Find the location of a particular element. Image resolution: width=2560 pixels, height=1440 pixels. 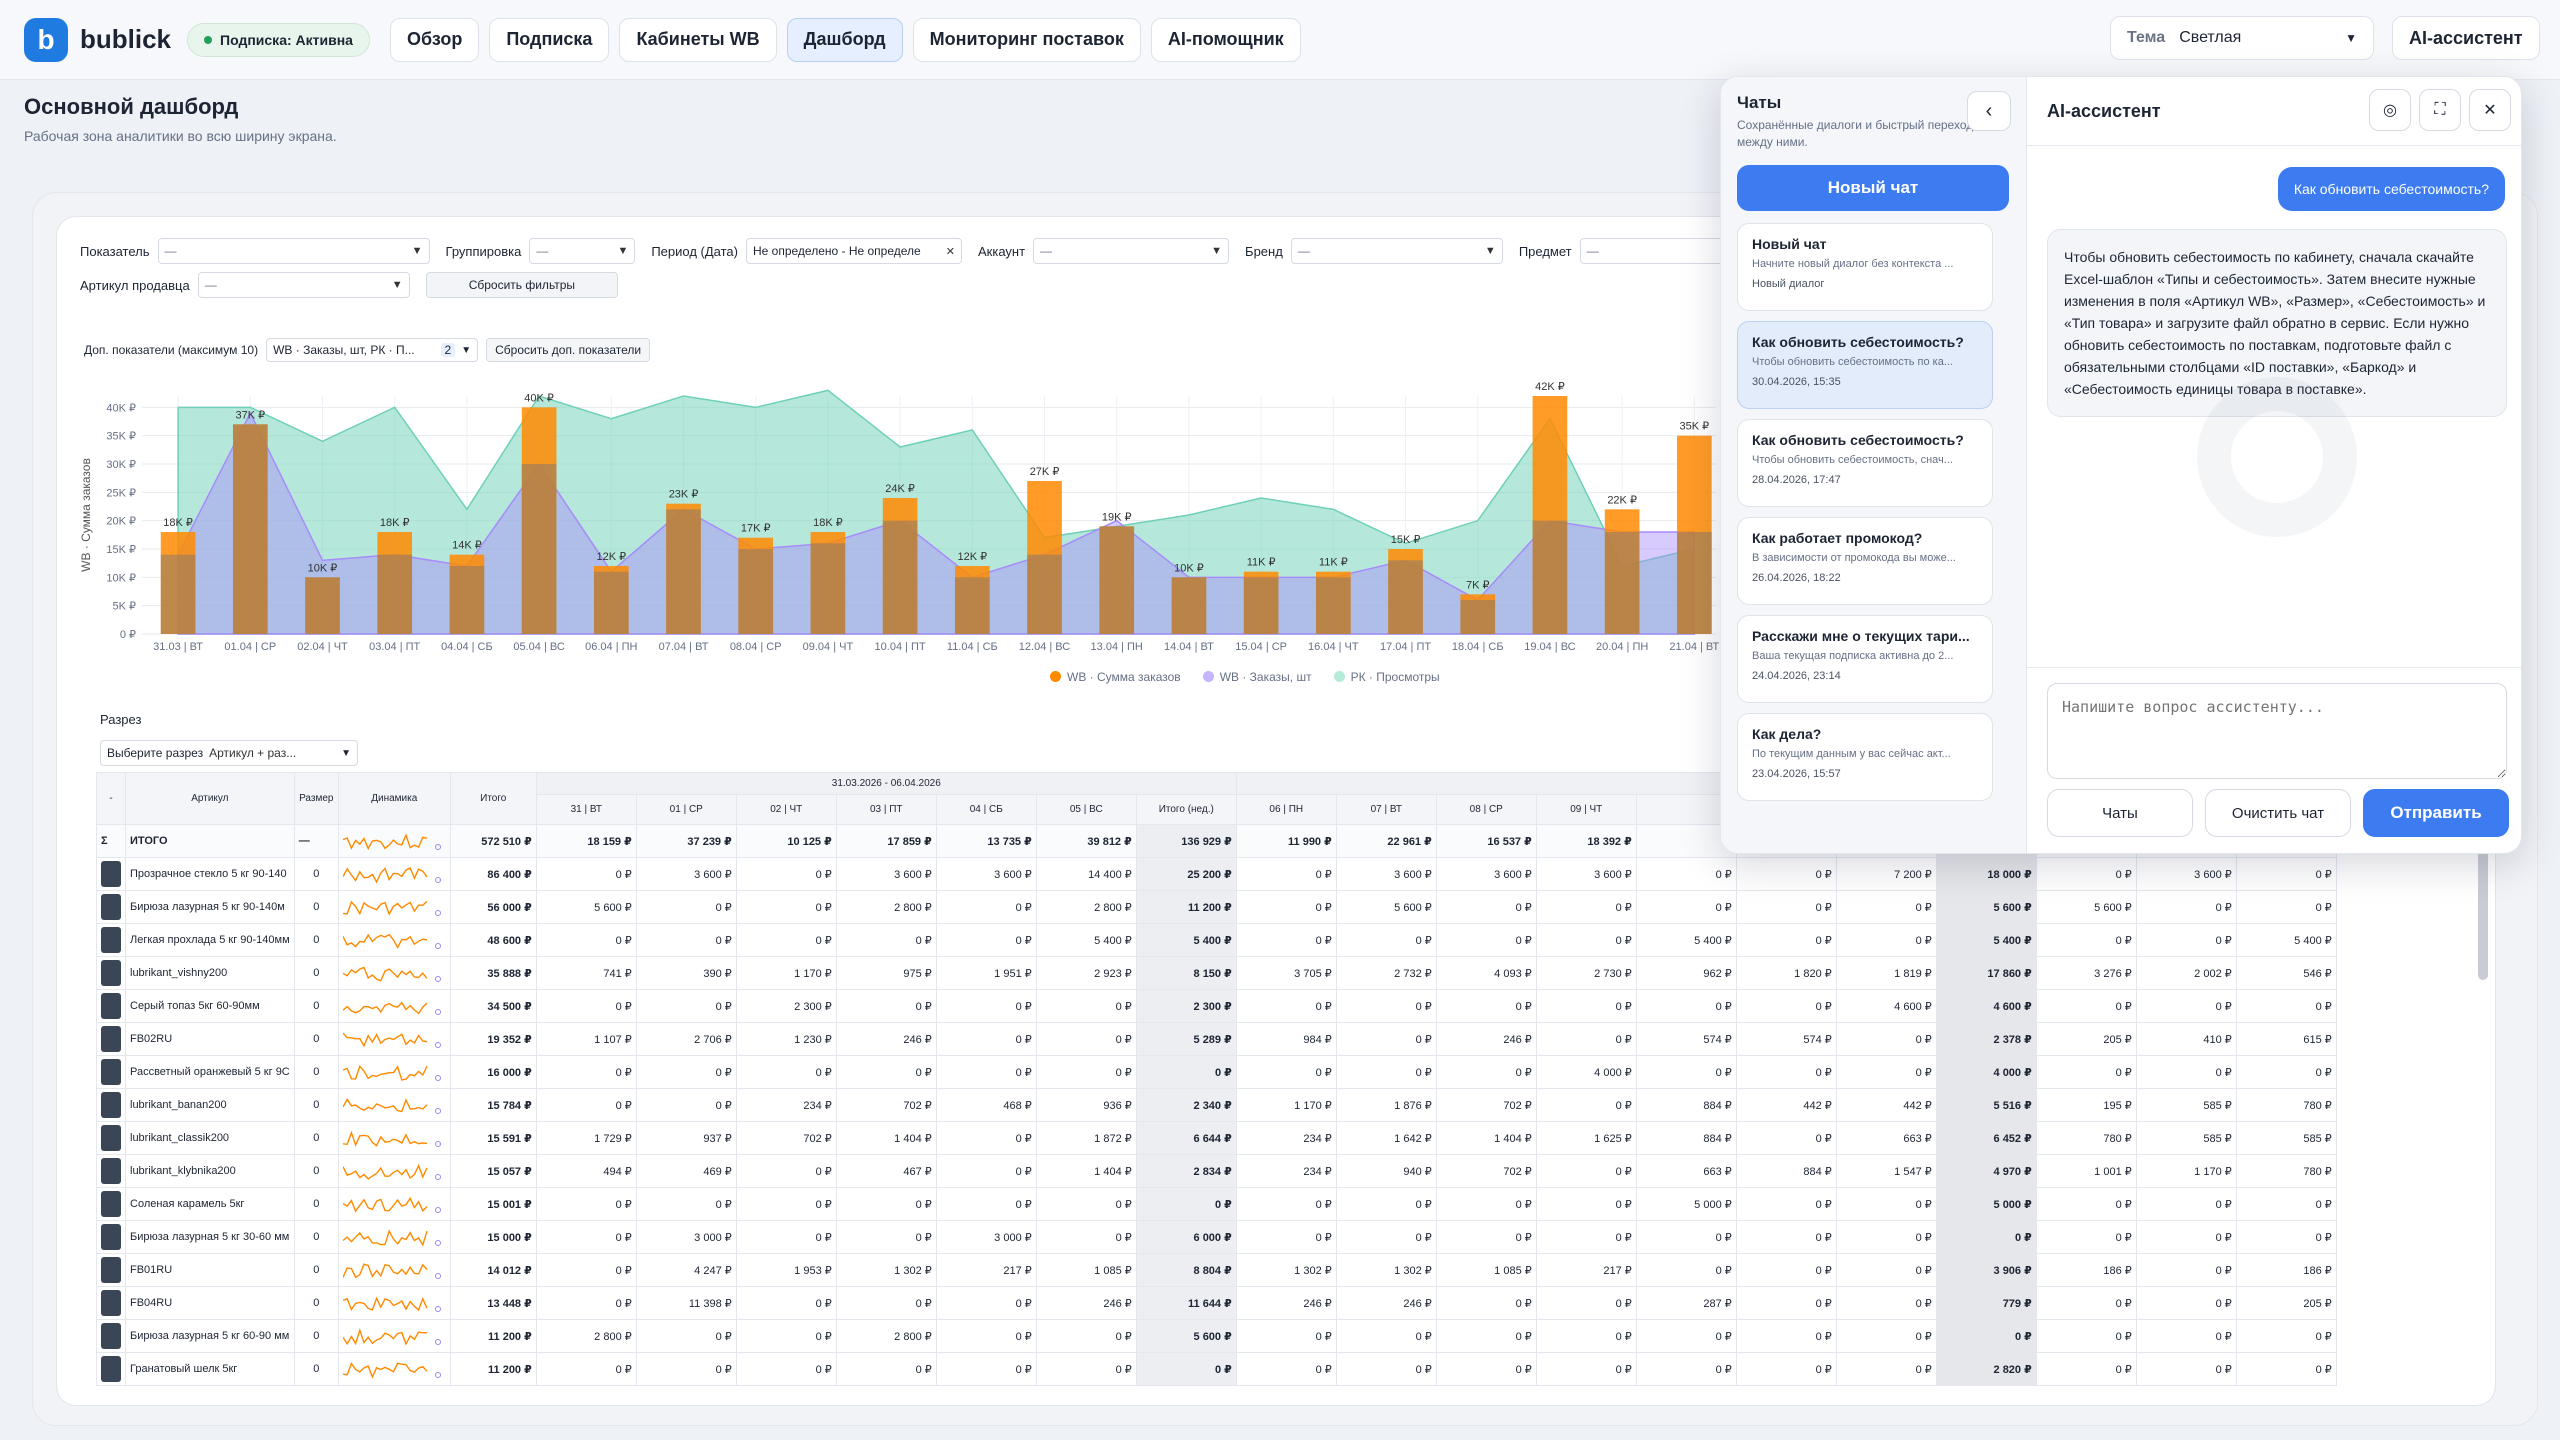

nav-overview: Обзор is located at coordinates (434, 39).